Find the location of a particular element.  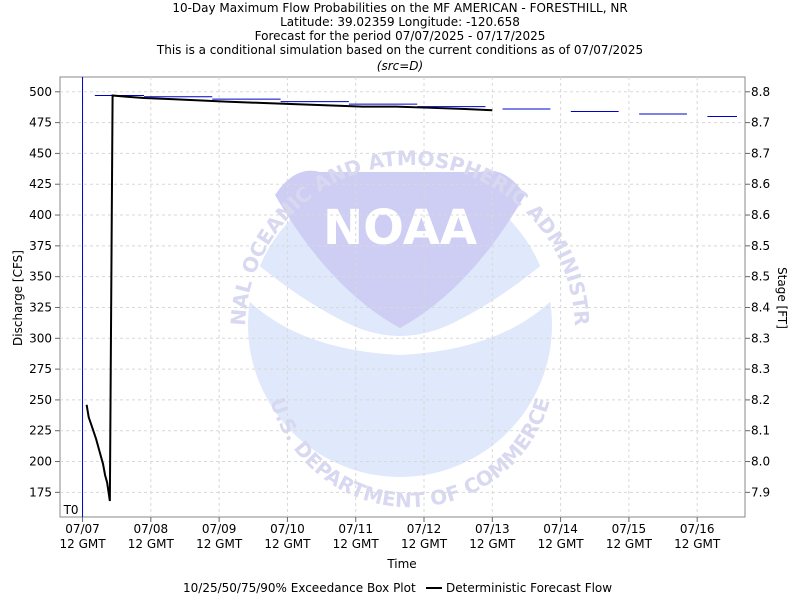

x-tick-label-date: 07/10 is located at coordinates (287, 529).